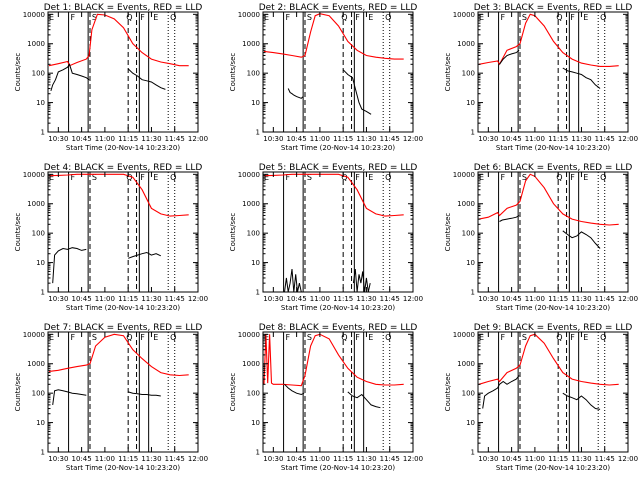 This screenshot has width=640, height=480. What do you see at coordinates (553, 8) in the screenshot?
I see `panel-title: Det 3: BLACK = Events, RED = LLD` at bounding box center [553, 8].